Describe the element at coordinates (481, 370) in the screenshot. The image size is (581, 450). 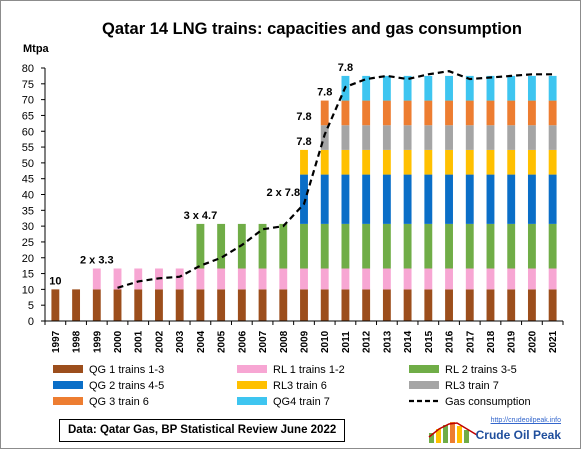
I see `legend-label: RL 2 trains 3-5` at that location.